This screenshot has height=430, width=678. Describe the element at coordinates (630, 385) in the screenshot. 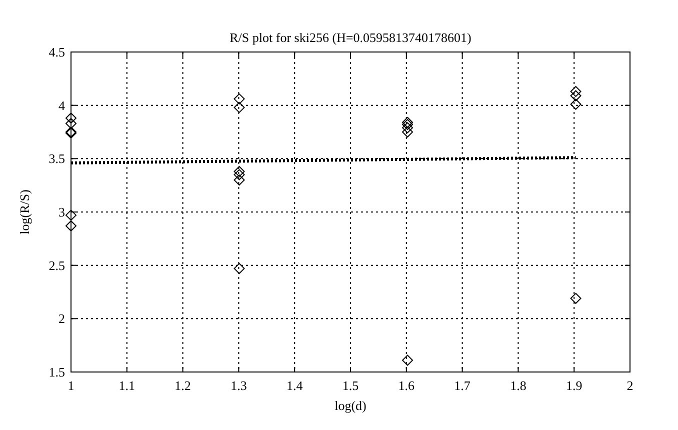

I see `x-tick-label: 2` at that location.